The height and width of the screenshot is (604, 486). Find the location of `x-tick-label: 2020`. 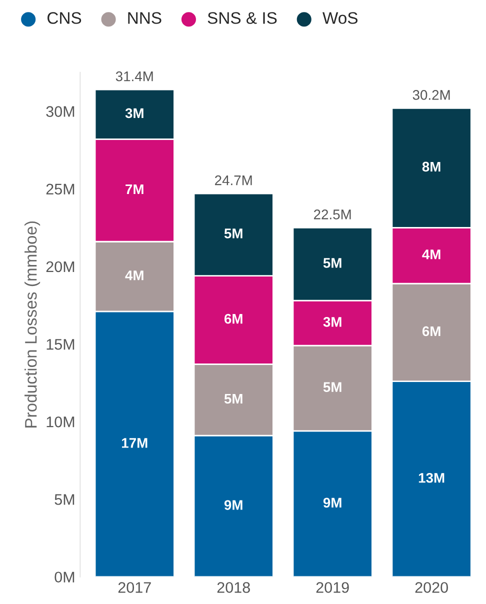

x-tick-label: 2020 is located at coordinates (431, 587).